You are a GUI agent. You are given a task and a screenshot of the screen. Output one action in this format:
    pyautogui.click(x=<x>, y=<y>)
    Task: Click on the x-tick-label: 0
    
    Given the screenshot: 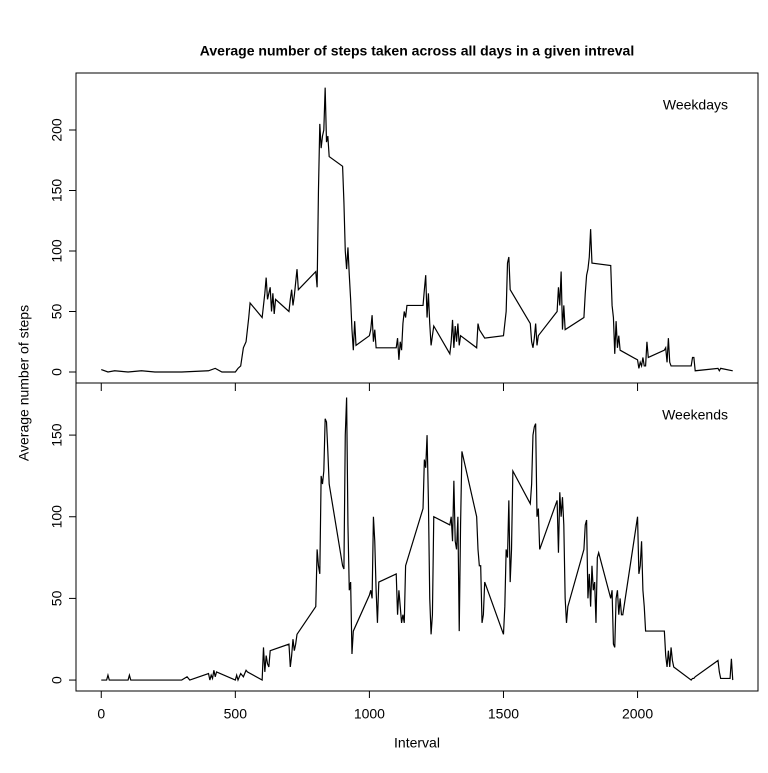 What is the action you would take?
    pyautogui.click(x=101, y=714)
    